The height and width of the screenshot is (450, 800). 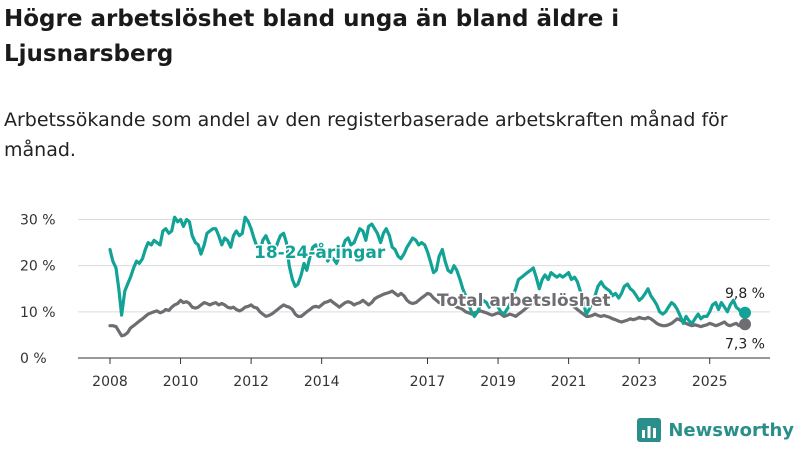 I want to click on x-tick-label: 2025, so click(x=710, y=382).